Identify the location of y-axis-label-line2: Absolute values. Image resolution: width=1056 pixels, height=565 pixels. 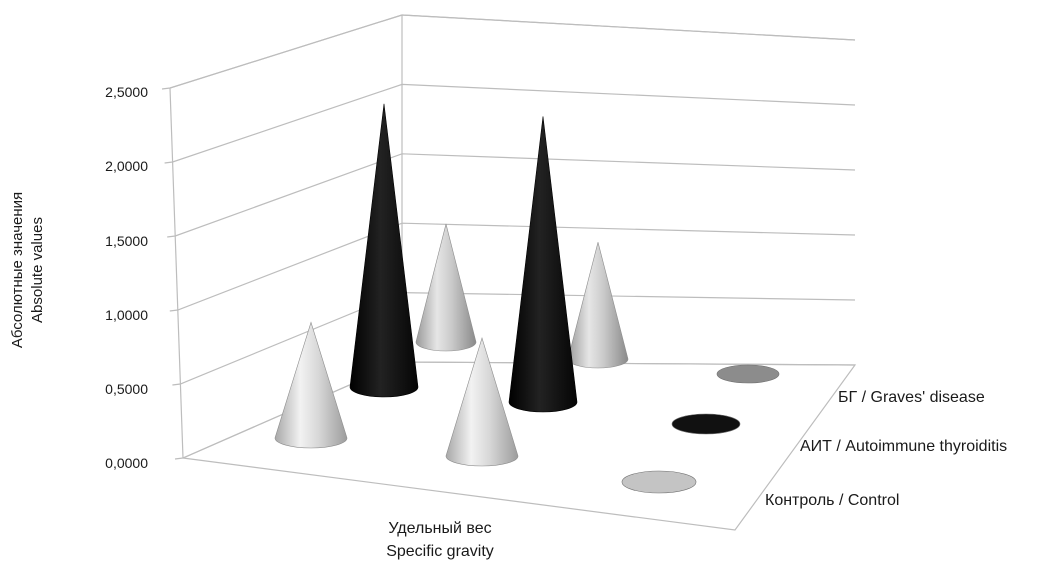
(37, 270).